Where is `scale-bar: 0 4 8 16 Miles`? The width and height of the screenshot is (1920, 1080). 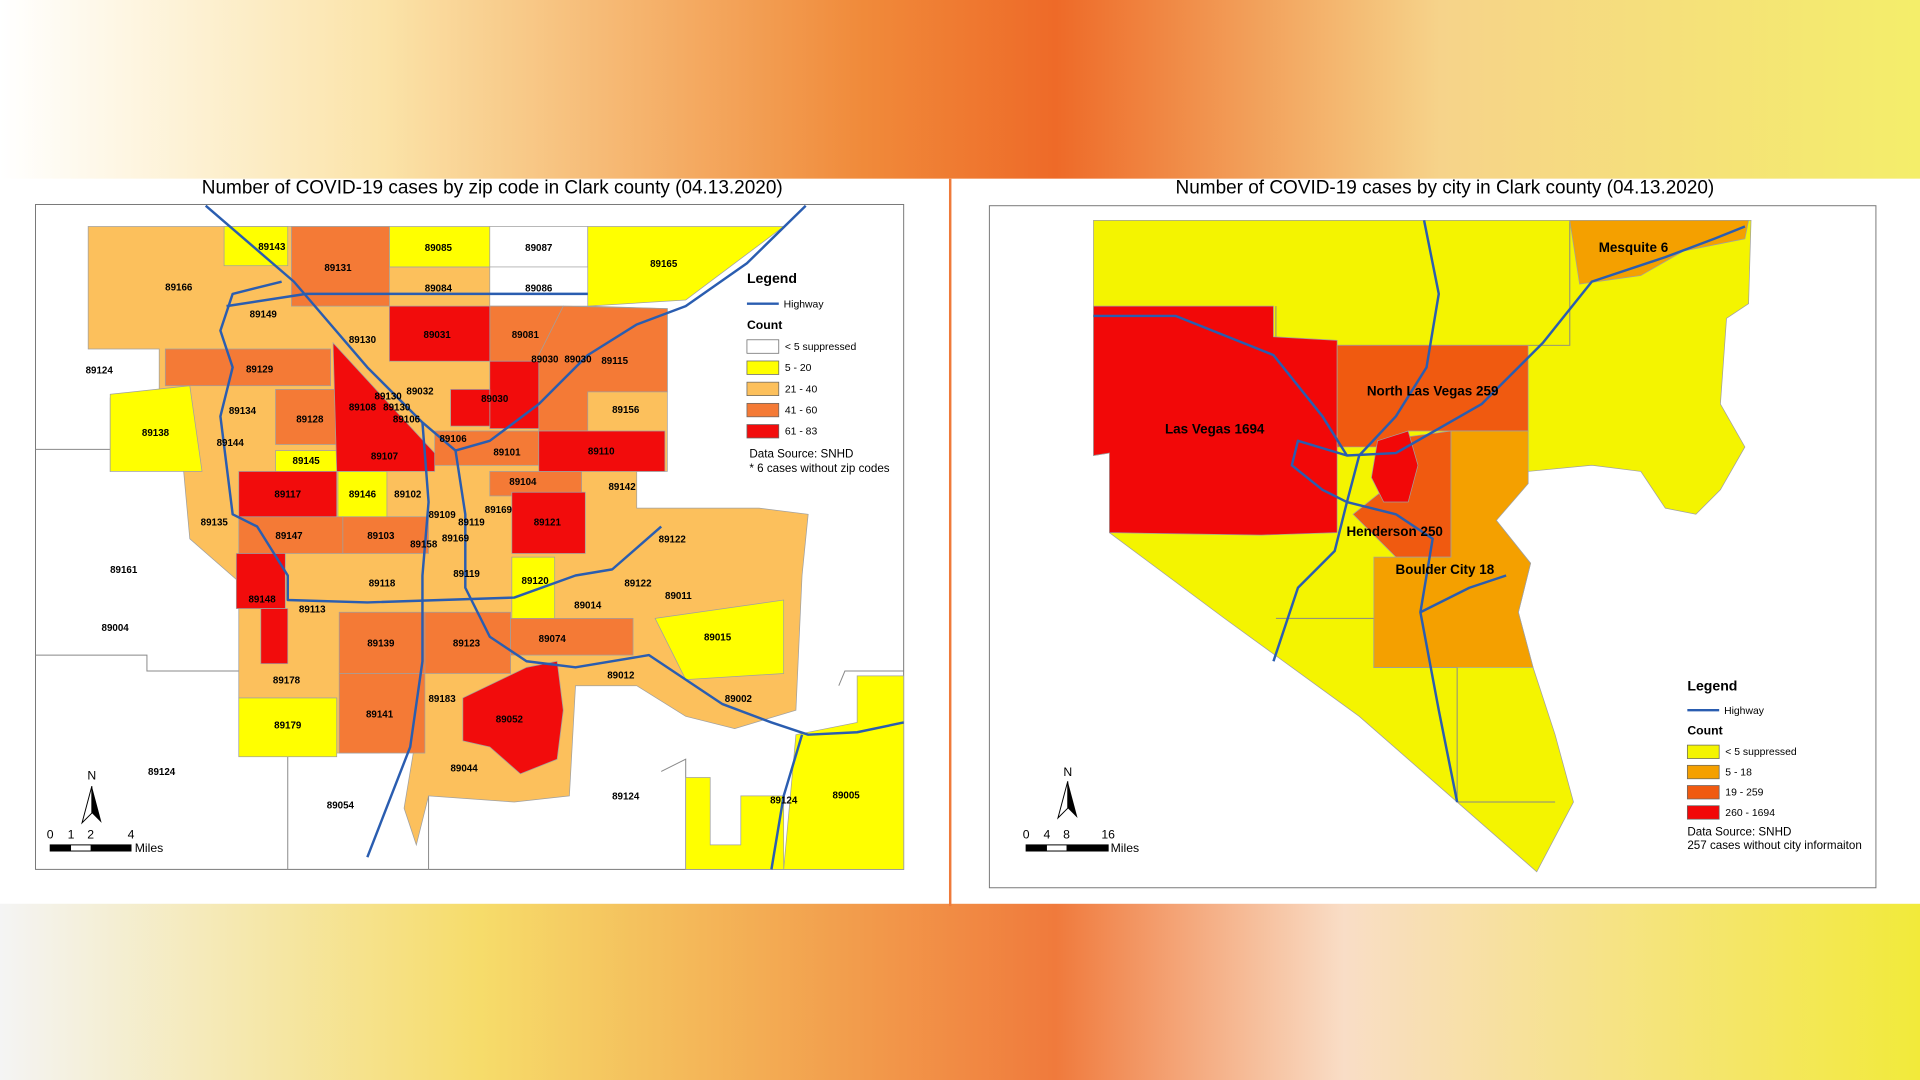
scale-bar: 0 4 8 16 Miles is located at coordinates (1081, 840).